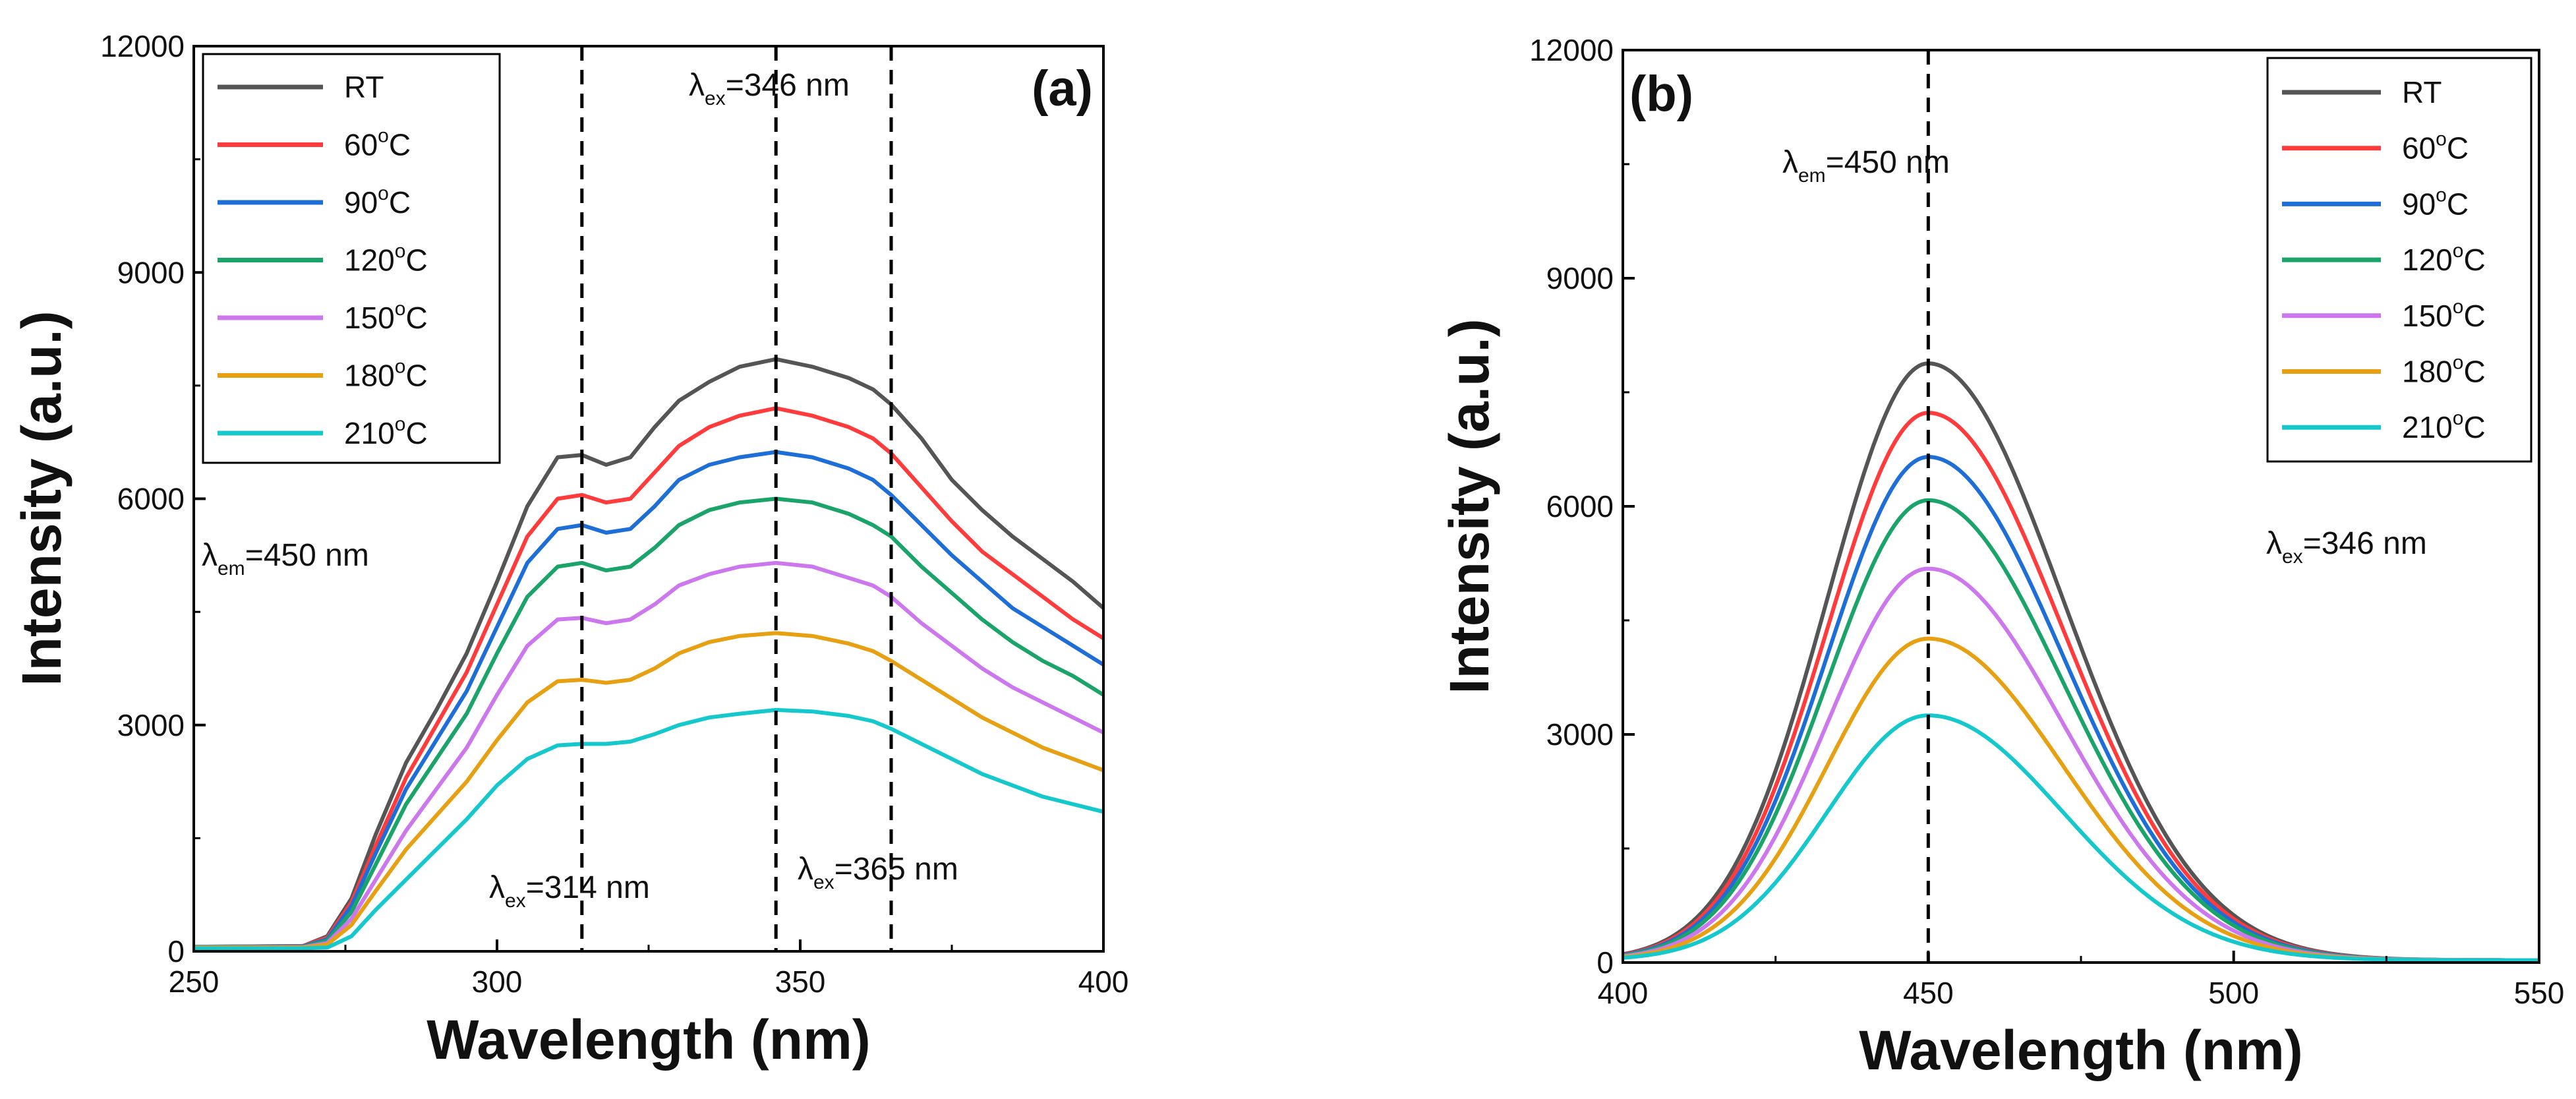 This screenshot has height=1099, width=2576. I want to click on x-tick-label: 250, so click(195, 982).